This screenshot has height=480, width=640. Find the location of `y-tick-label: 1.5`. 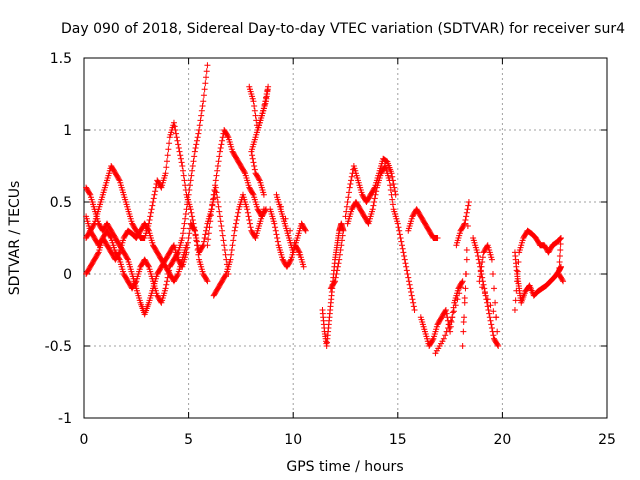

y-tick-label: 1.5 is located at coordinates (61, 59).